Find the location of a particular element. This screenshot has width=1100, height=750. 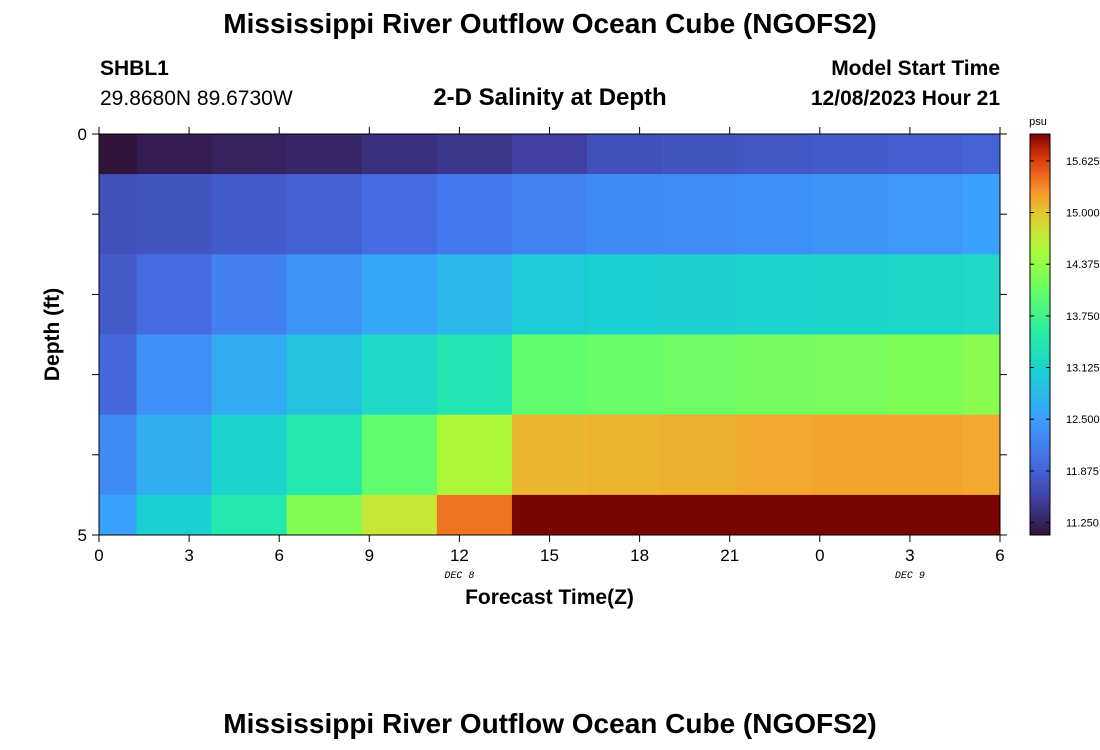

x-tick-label: 18 is located at coordinates (639, 555).